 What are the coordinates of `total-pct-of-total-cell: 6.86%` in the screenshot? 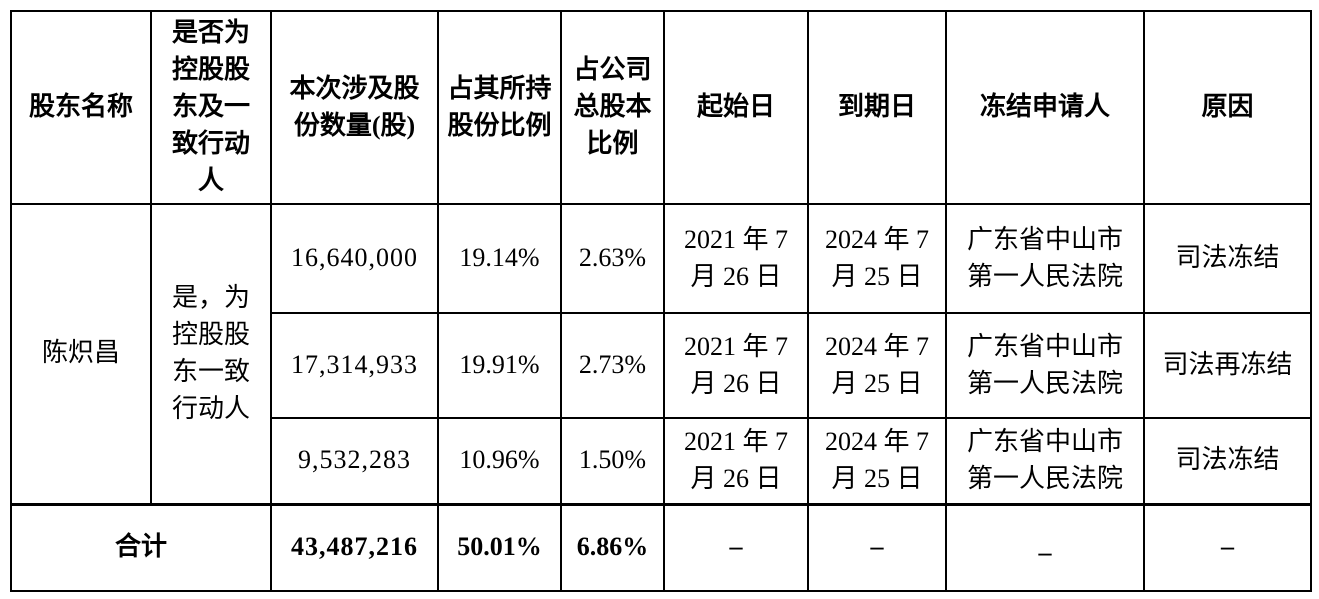 It's located at (612, 547).